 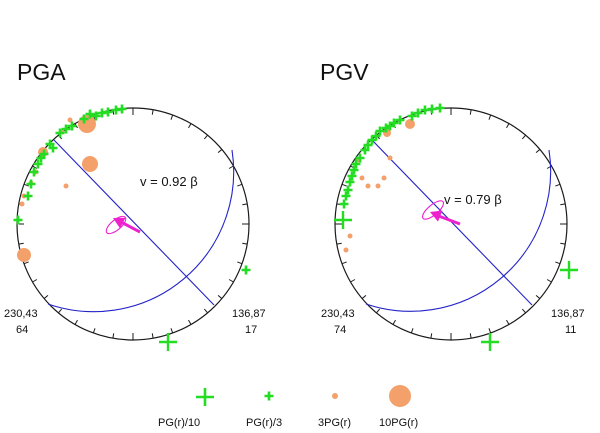 I want to click on legend-small-circle-icon, so click(x=335, y=396).